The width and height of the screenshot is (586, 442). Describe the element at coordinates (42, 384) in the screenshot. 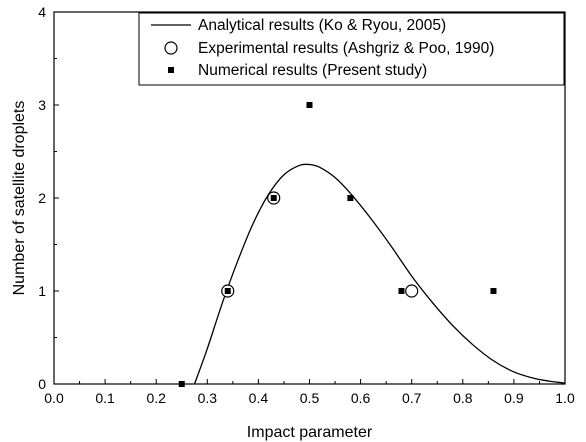

I see `y-tick-label: 0` at that location.